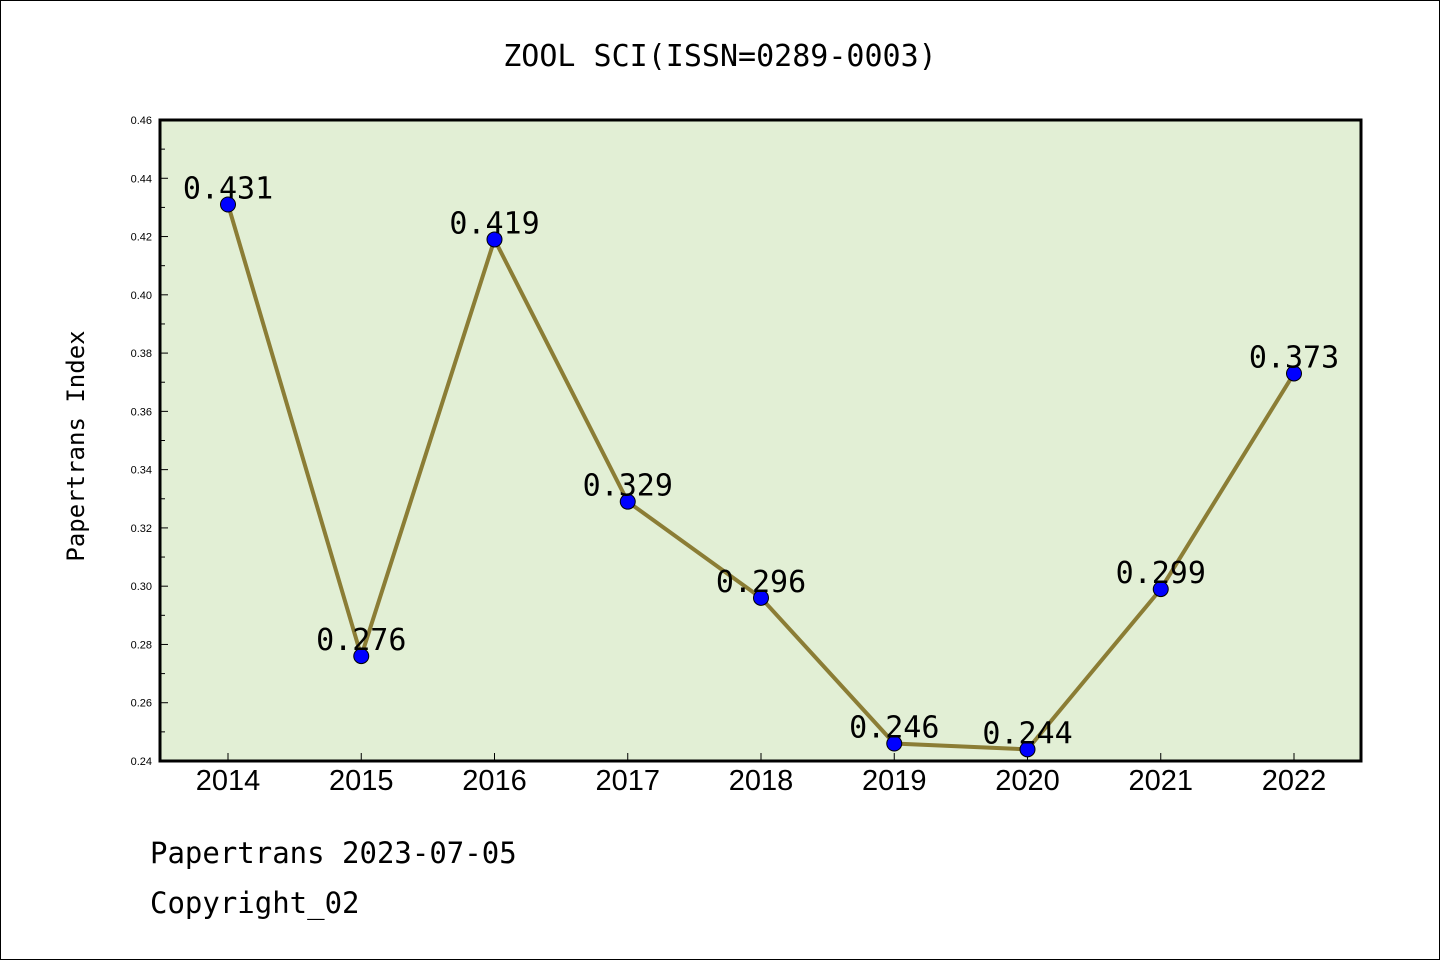 This screenshot has width=1440, height=960. Describe the element at coordinates (628, 486) in the screenshot. I see `data-label: 0.329` at that location.